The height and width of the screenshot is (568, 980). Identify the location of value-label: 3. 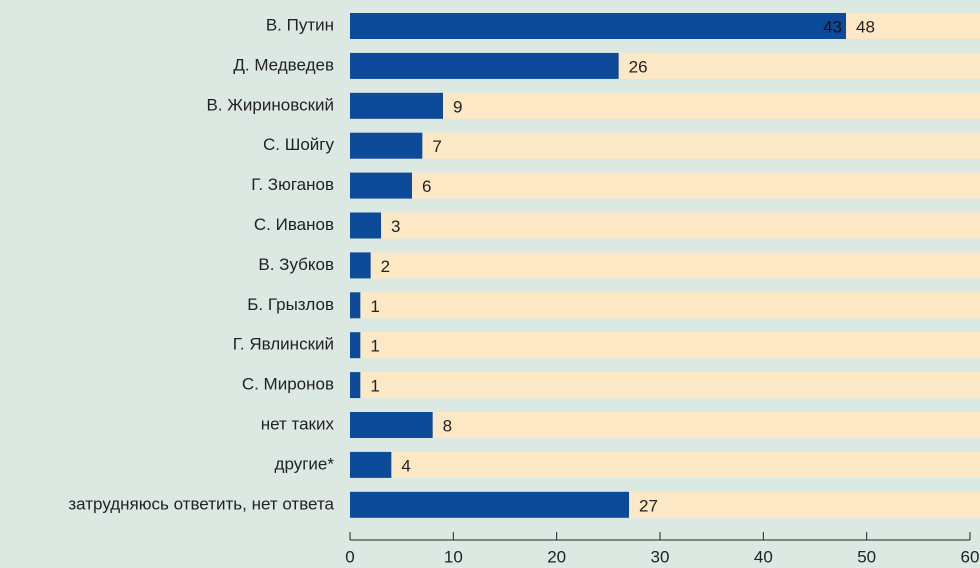
(395, 226).